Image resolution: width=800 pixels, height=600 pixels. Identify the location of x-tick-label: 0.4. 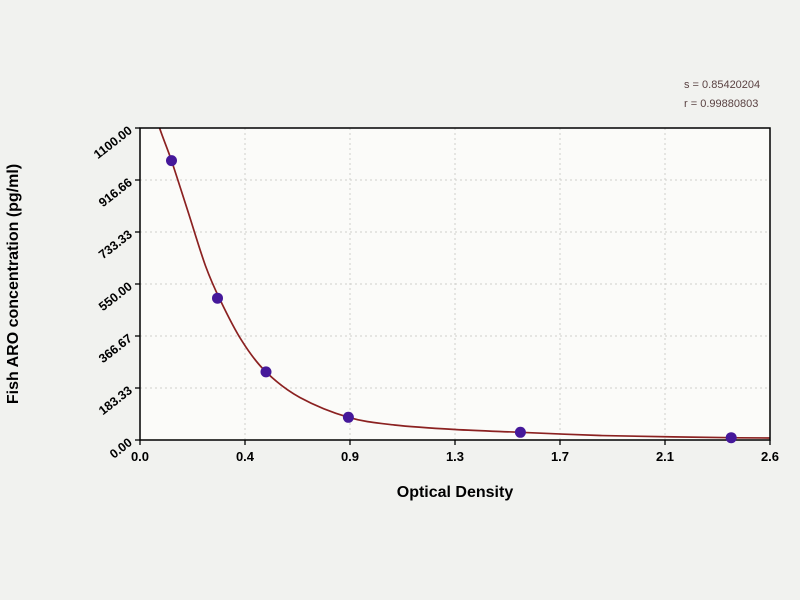
(245, 456).